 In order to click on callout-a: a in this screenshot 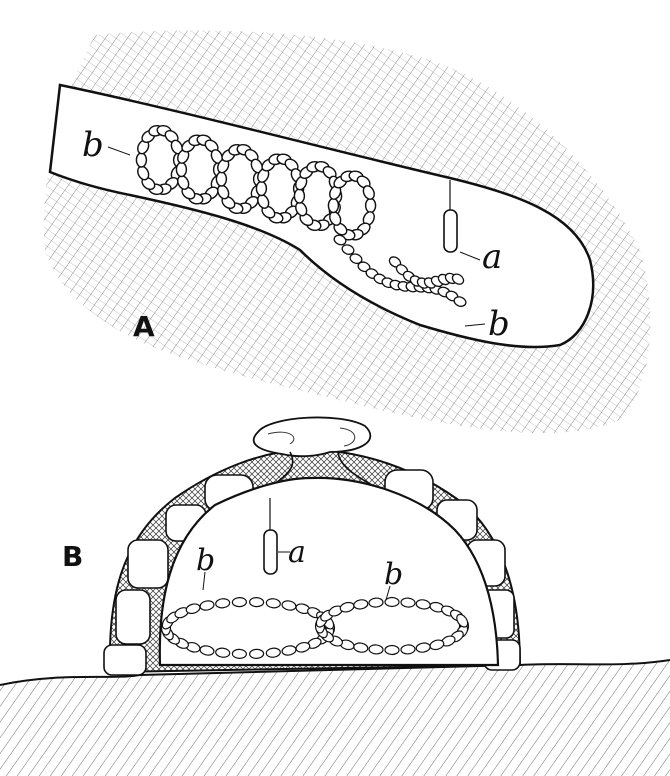, I will do `click(492, 257)`.